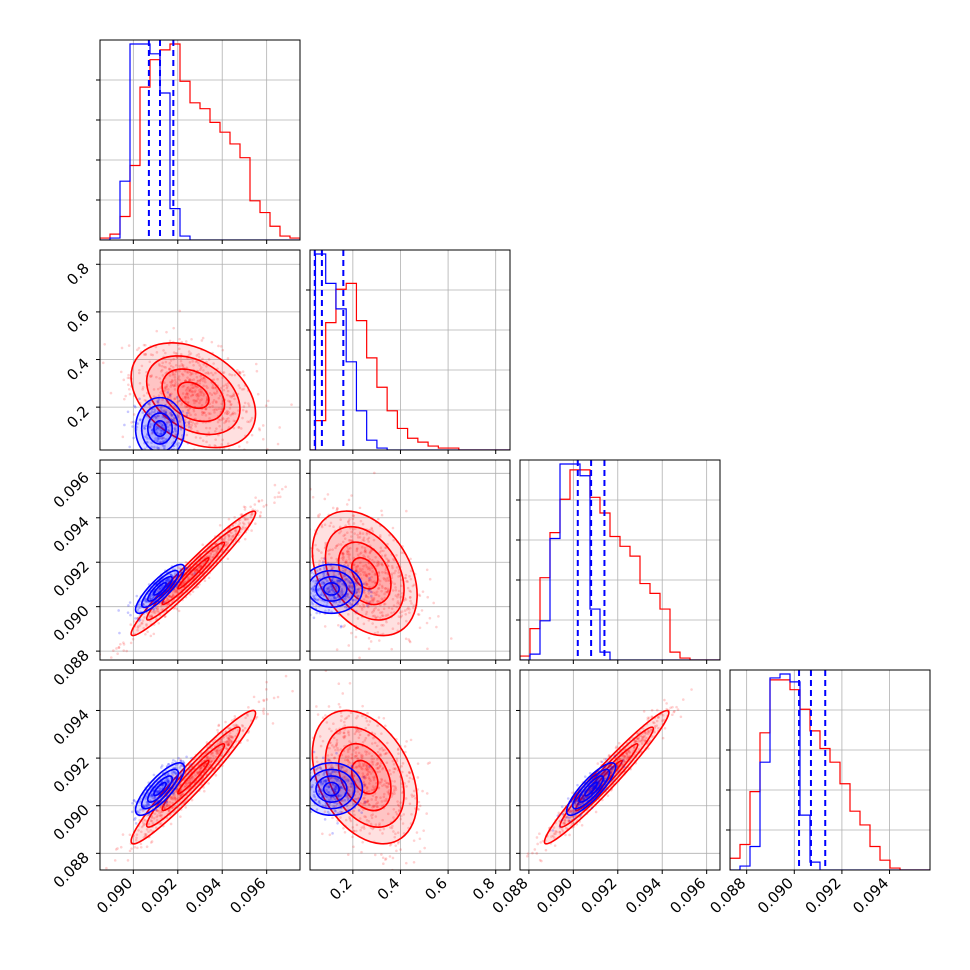 The width and height of the screenshot is (970, 970). I want to click on panel-inner, so click(620, 560).